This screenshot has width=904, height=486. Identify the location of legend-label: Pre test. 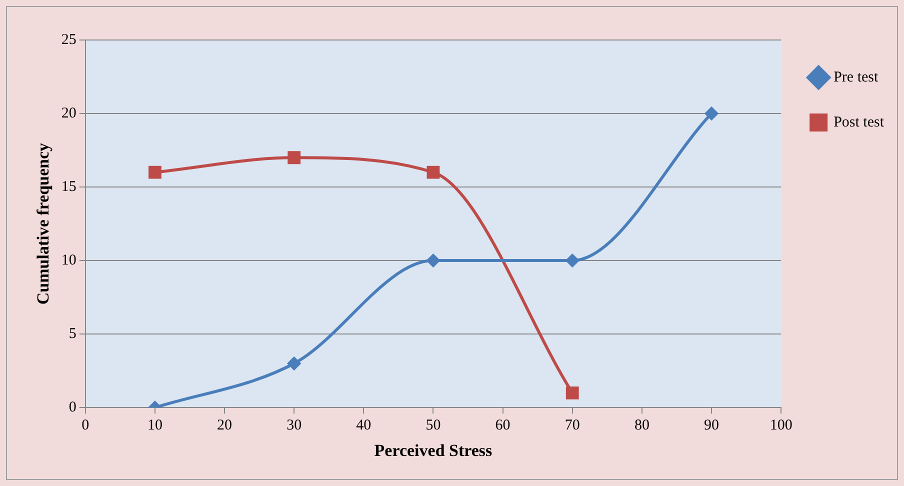
(856, 77).